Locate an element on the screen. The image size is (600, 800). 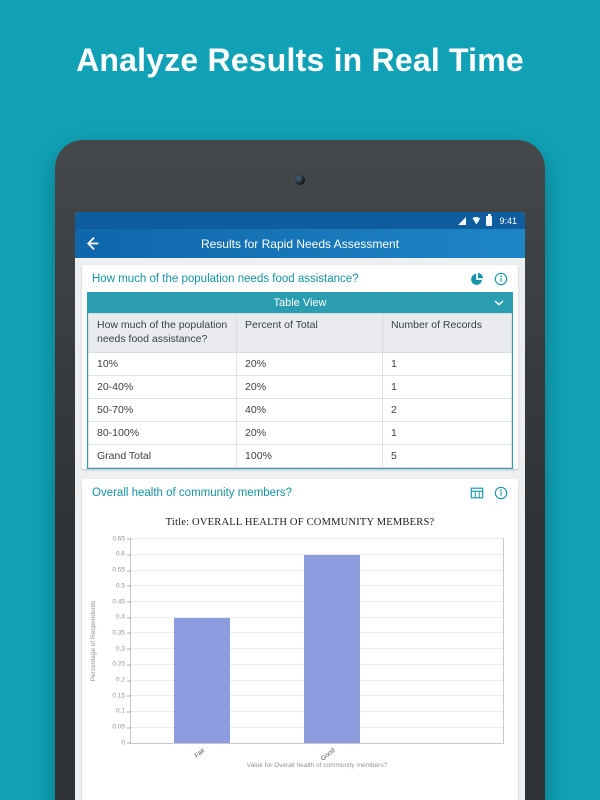
table-cell: 5 is located at coordinates (447, 456).